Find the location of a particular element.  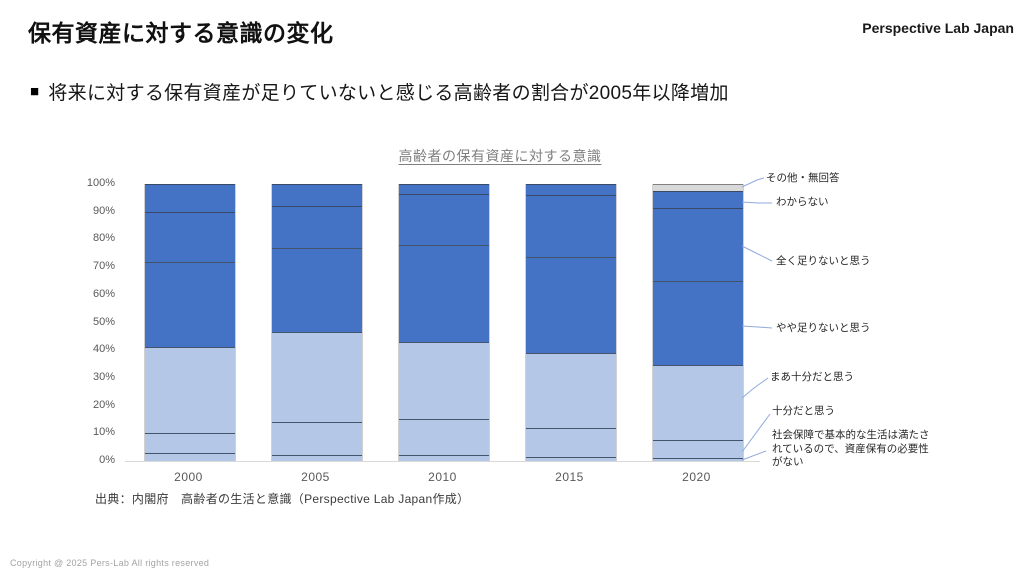

y-axis-label: 70% is located at coordinates (103, 266).